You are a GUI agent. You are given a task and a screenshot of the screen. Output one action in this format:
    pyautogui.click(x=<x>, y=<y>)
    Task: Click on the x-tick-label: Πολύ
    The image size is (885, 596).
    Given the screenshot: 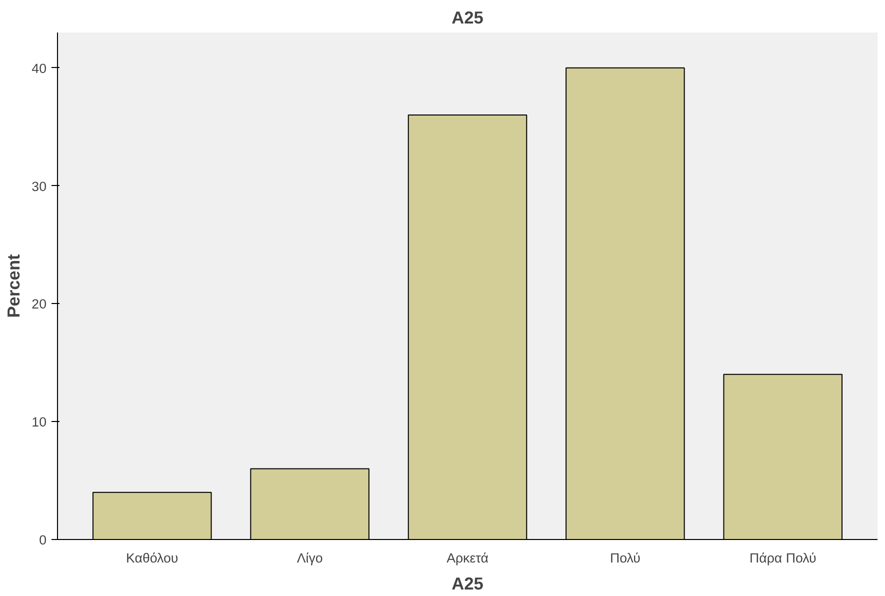 What is the action you would take?
    pyautogui.click(x=625, y=558)
    